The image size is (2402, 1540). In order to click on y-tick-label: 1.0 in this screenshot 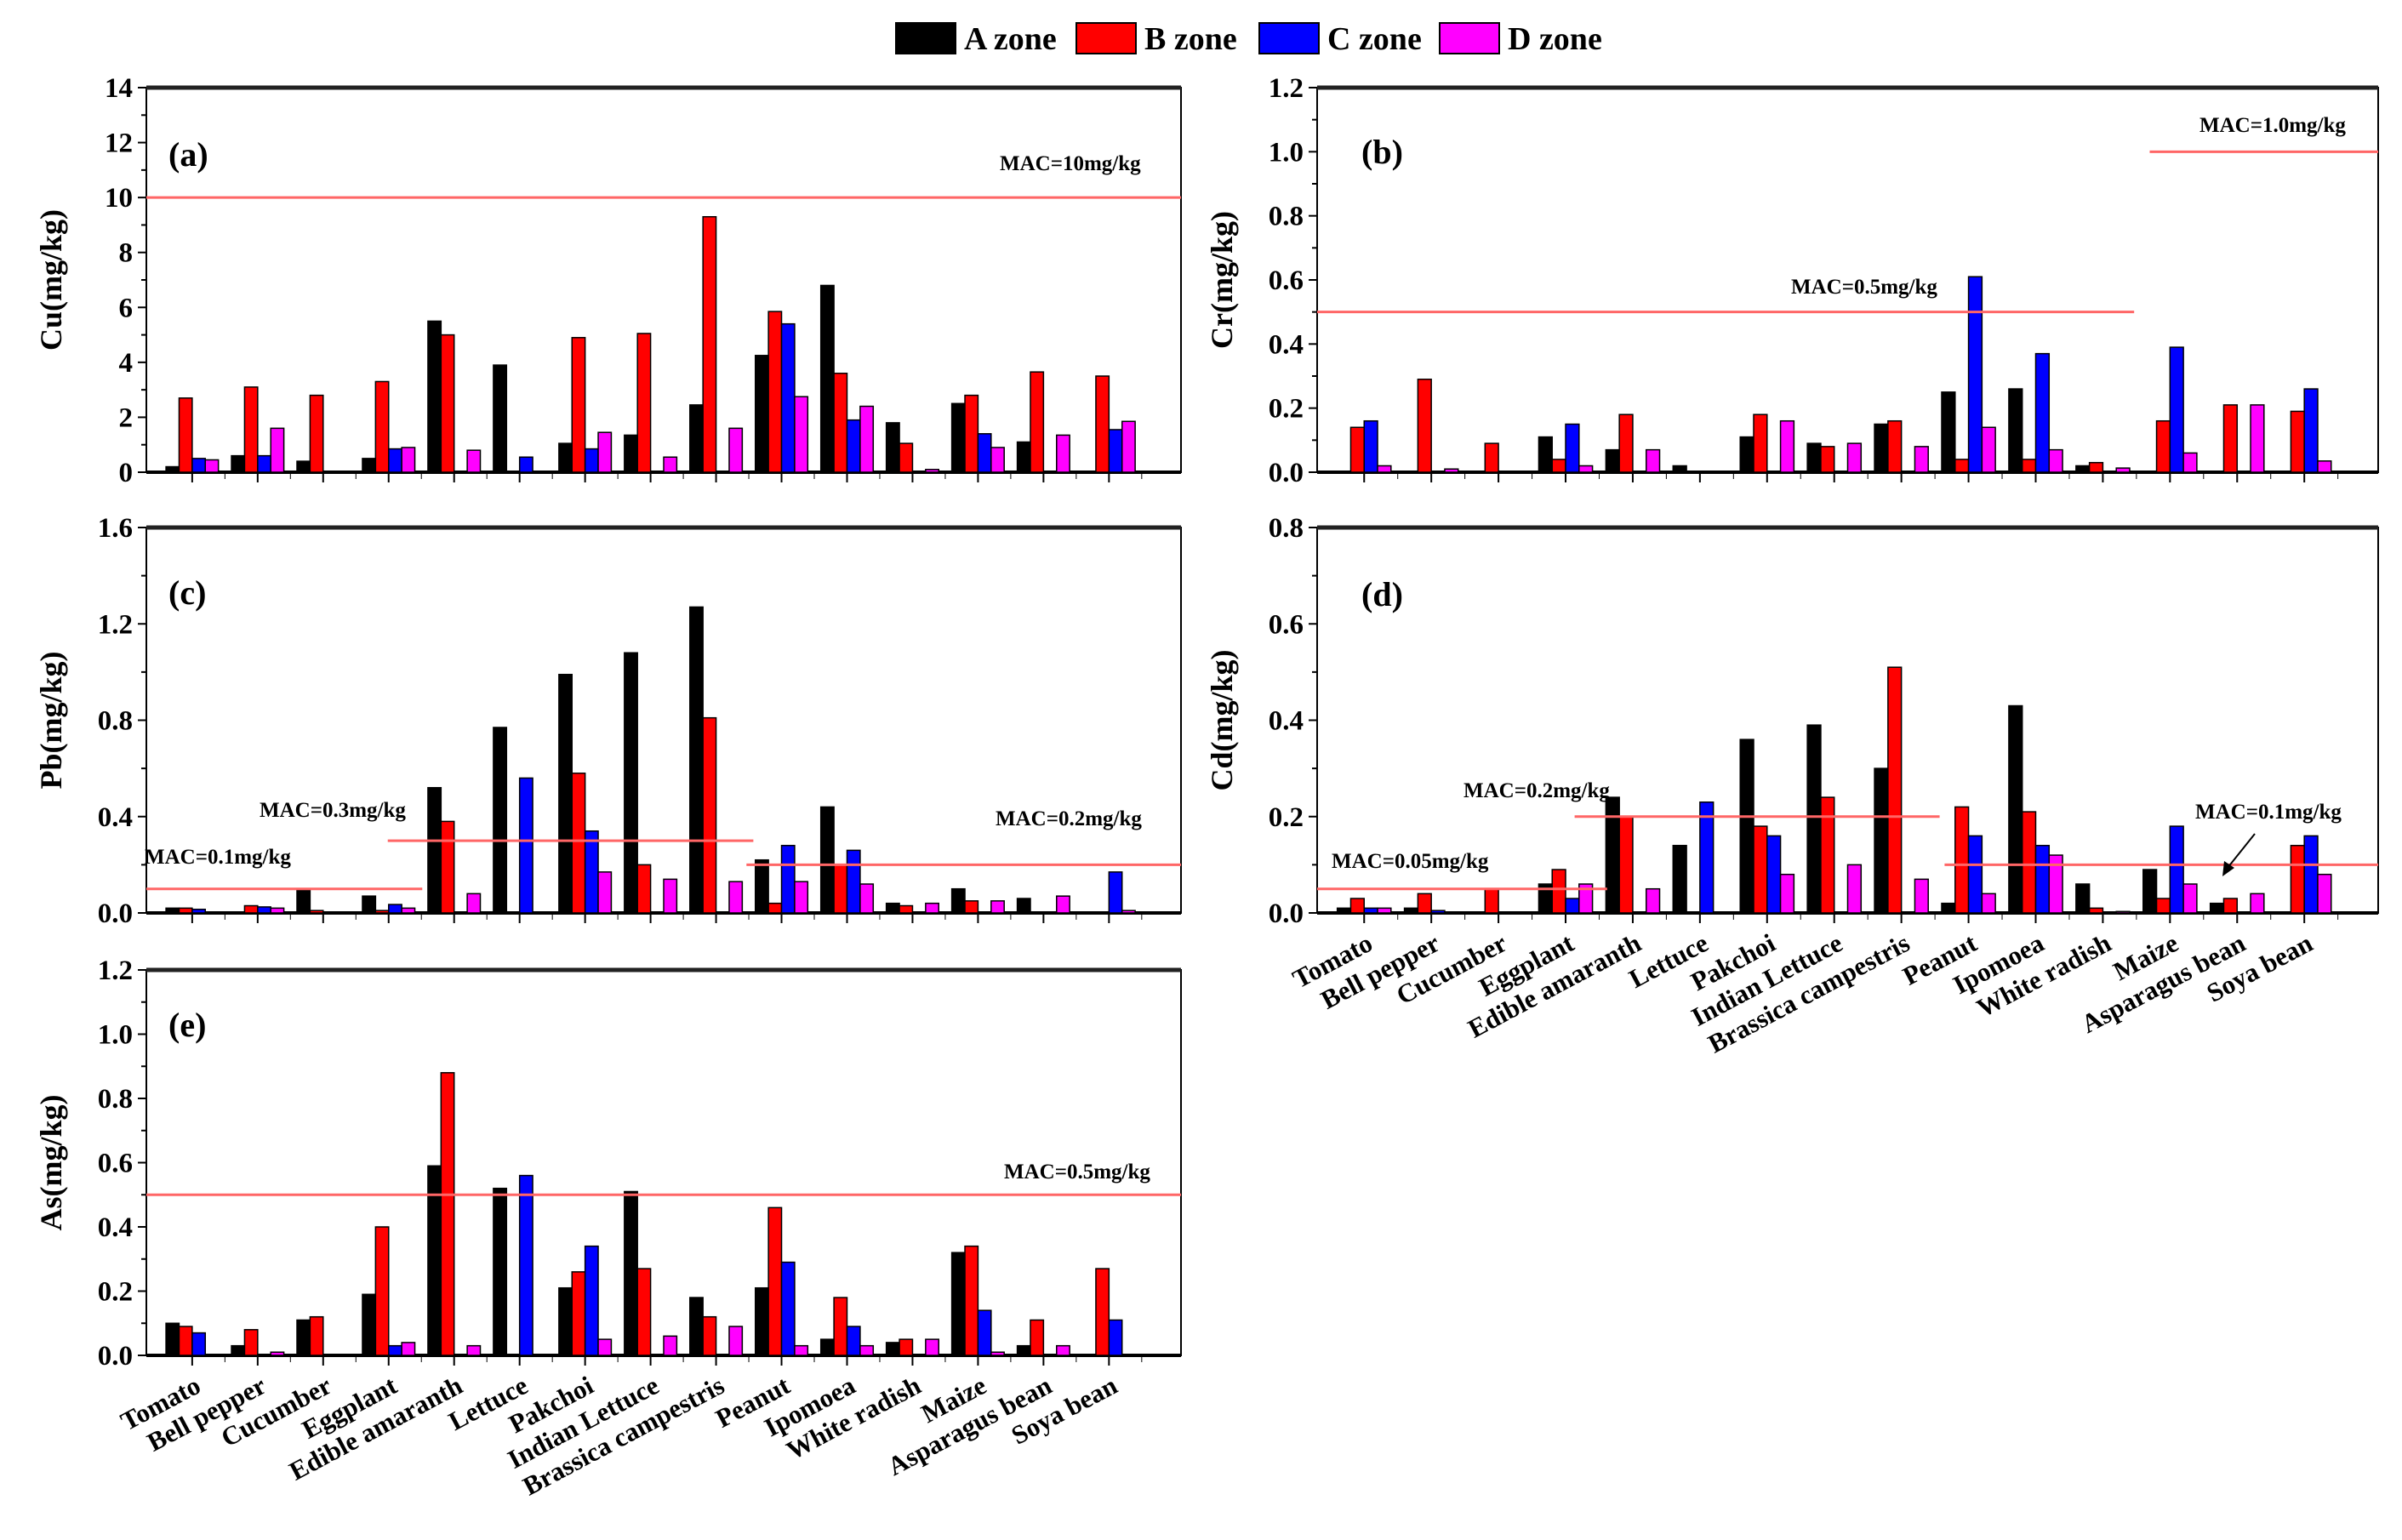, I will do `click(1286, 152)`.